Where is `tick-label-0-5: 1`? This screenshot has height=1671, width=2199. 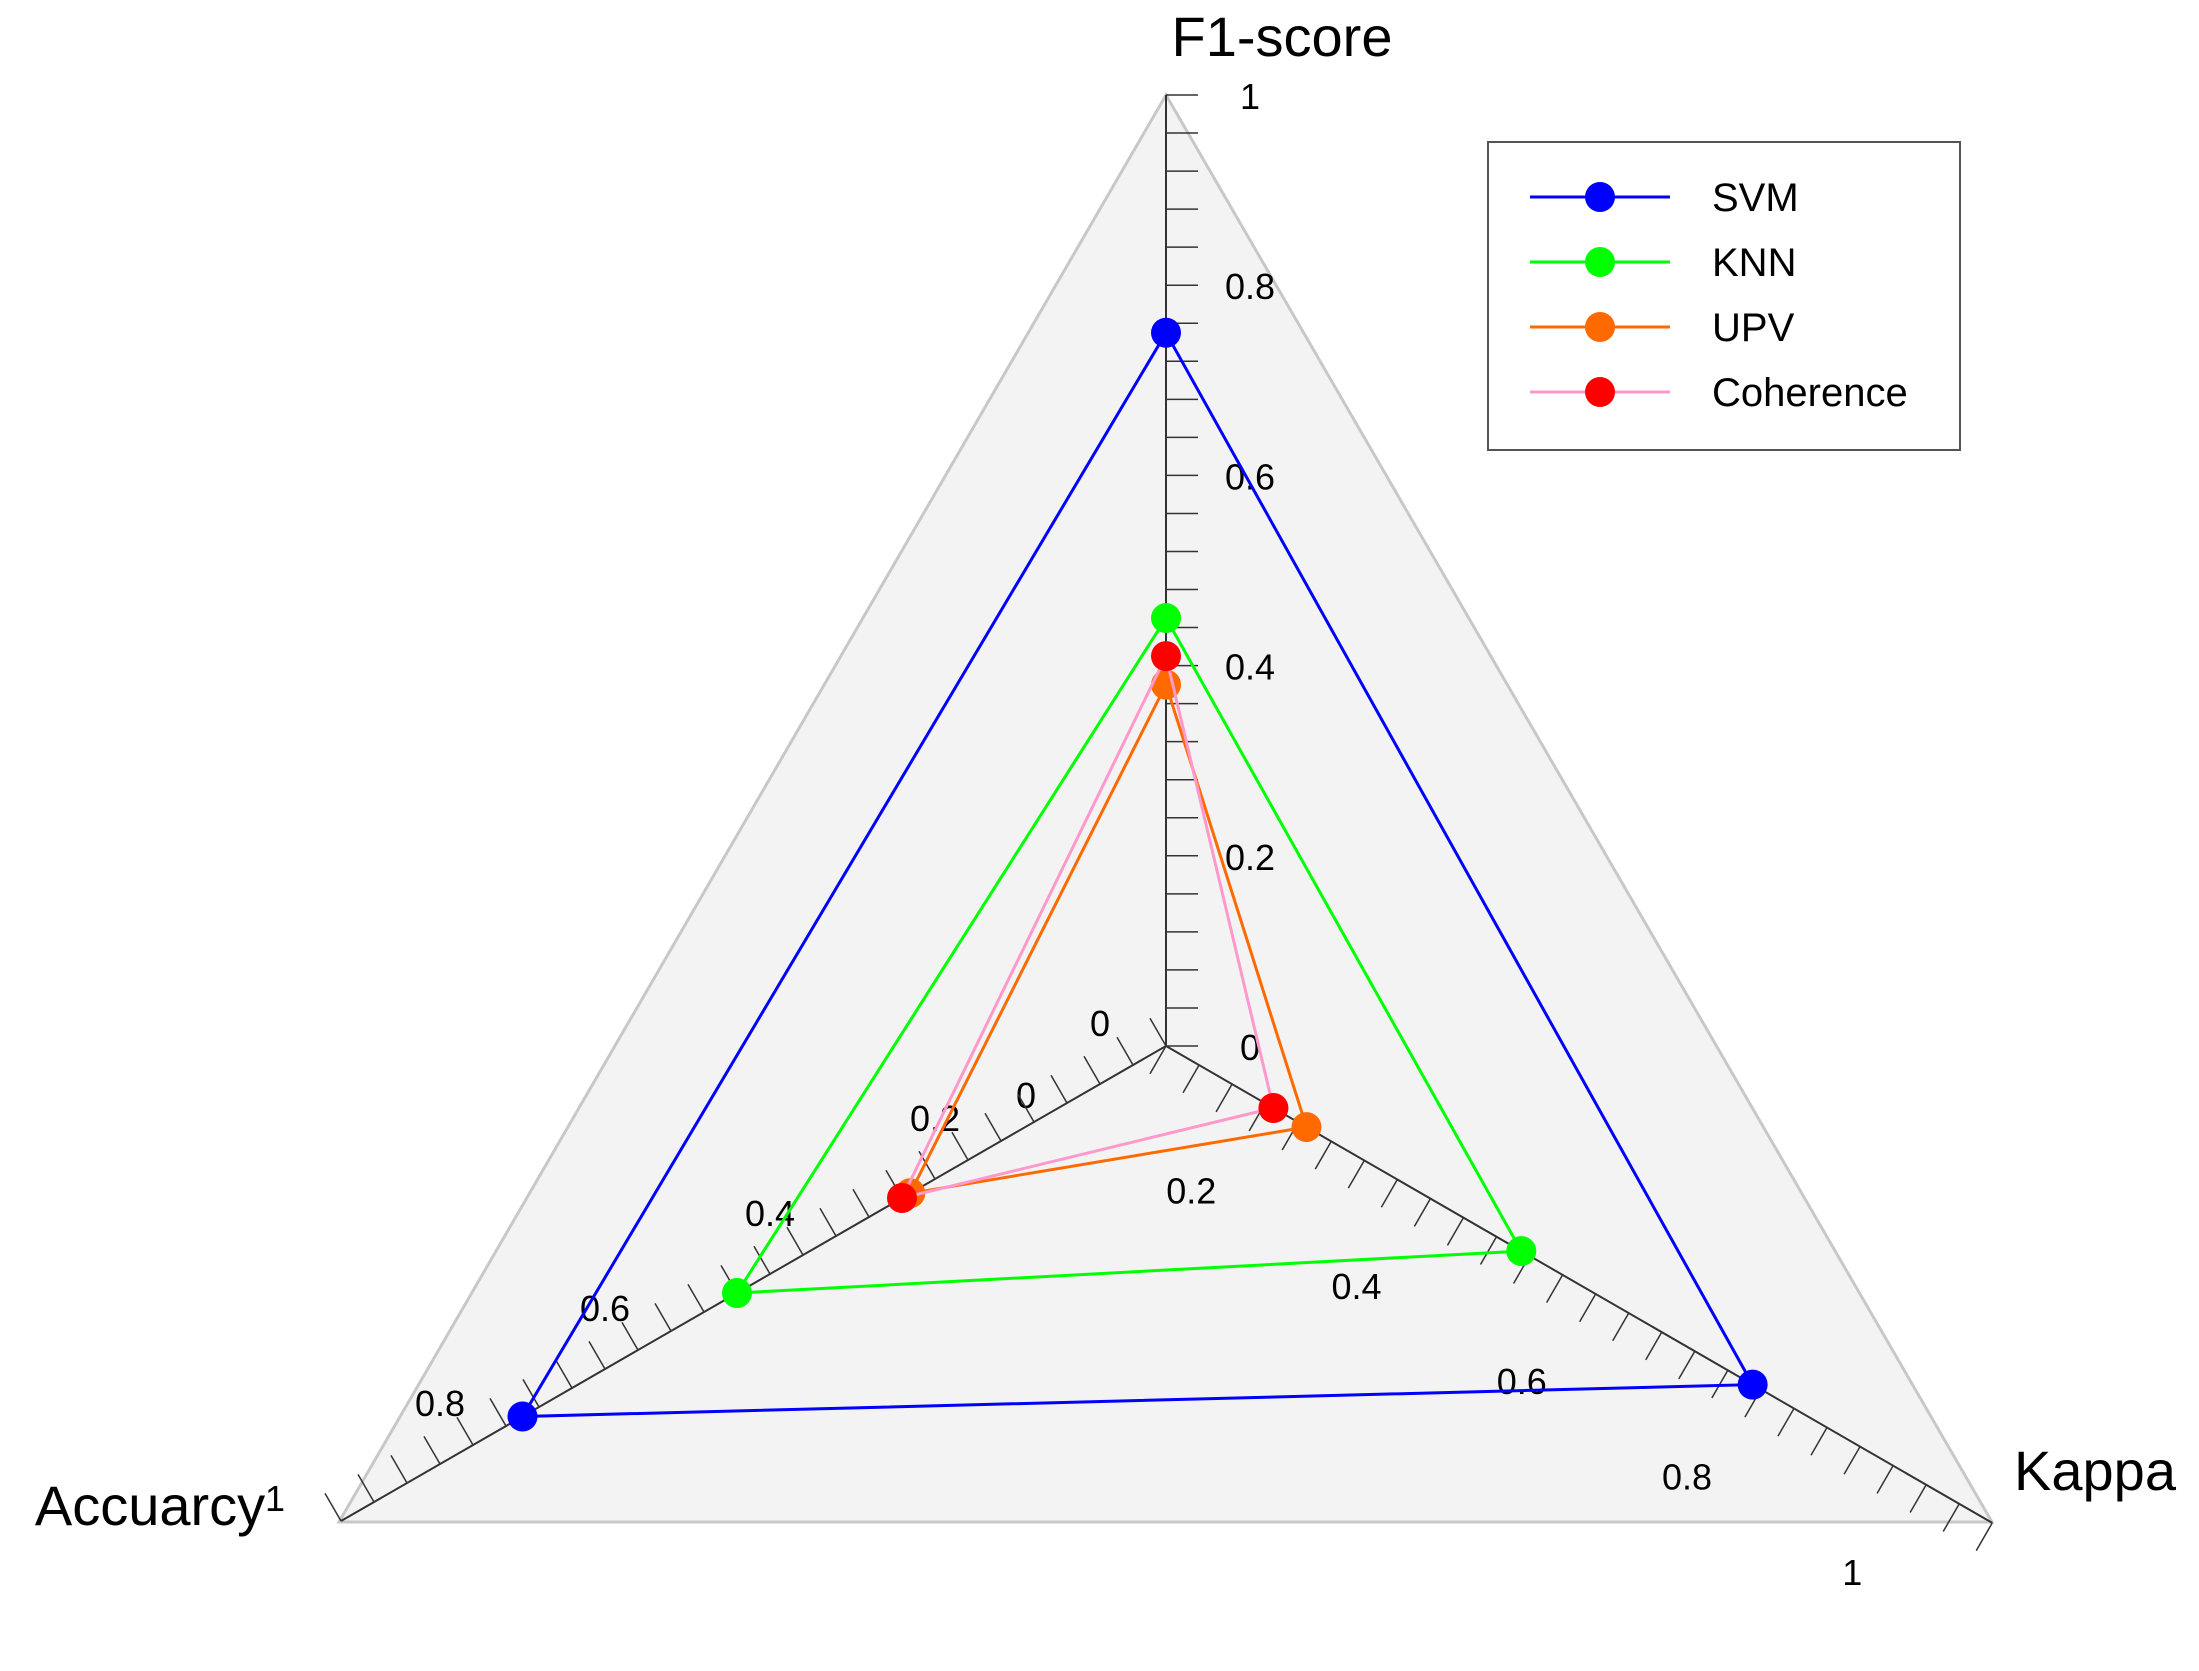 tick-label-0-5: 1 is located at coordinates (1250, 96).